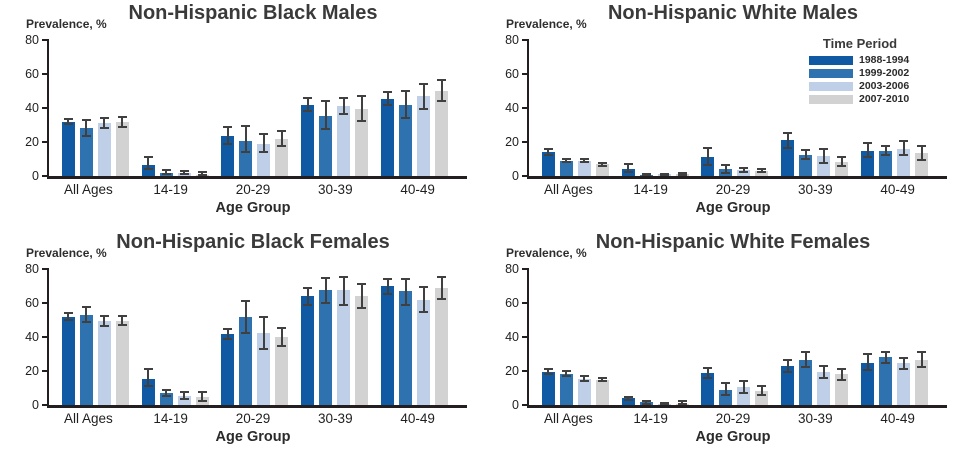 This screenshot has width=960, height=458. Describe the element at coordinates (733, 418) in the screenshot. I see `x-category-labels: All Ages 14-19 20-29 30-39 40-49` at that location.